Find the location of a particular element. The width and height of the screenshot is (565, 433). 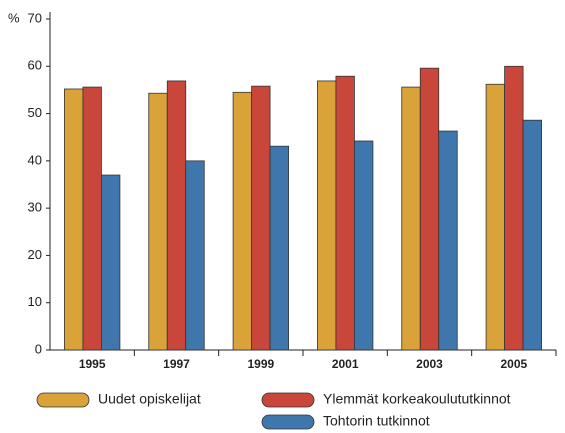

y-tick-label: 60 is located at coordinates (35, 65).